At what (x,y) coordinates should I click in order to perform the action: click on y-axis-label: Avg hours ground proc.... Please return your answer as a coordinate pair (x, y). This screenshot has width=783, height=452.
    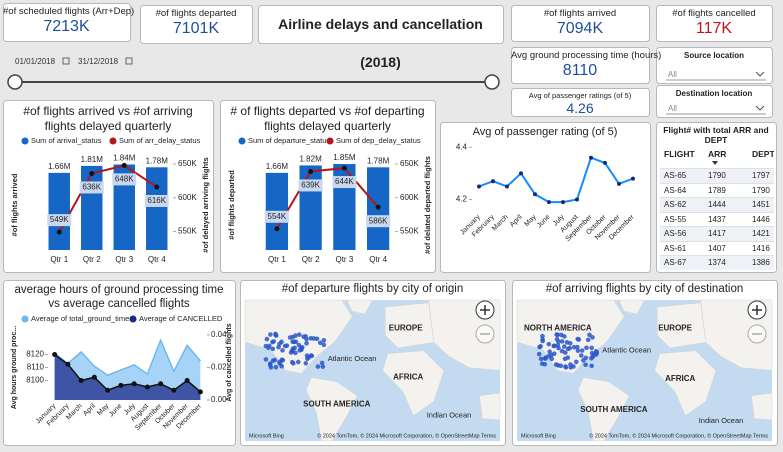
    Looking at the image, I should click on (14, 367).